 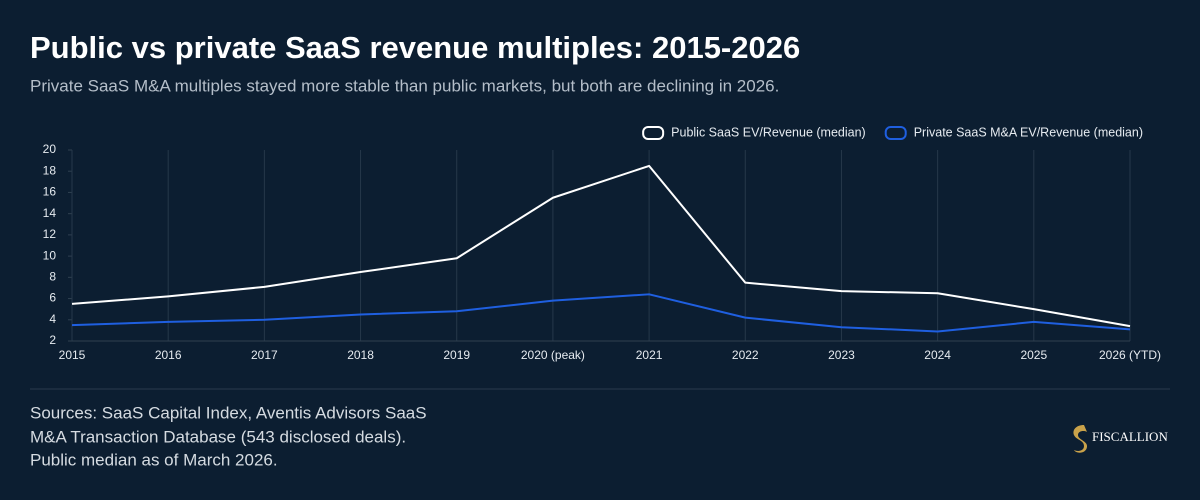 What do you see at coordinates (72, 355) in the screenshot?
I see `x-tick-label: 2015` at bounding box center [72, 355].